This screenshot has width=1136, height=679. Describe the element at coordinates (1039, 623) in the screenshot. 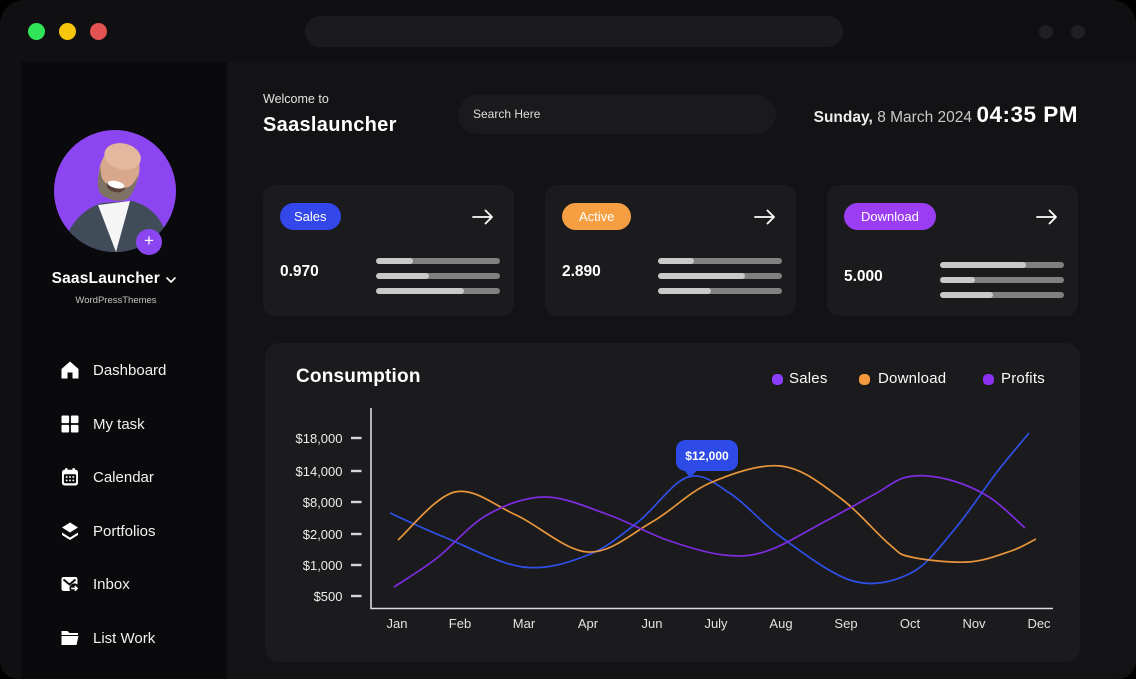

I see `svg-text: Dec` at that location.